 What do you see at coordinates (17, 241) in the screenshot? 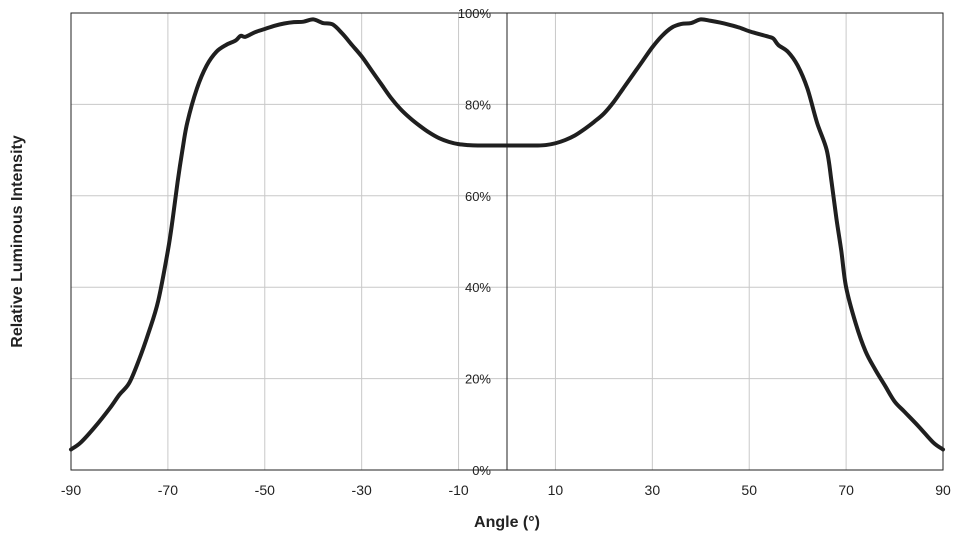
I see `y-axis-title: Relative Luminous Intensity` at bounding box center [17, 241].